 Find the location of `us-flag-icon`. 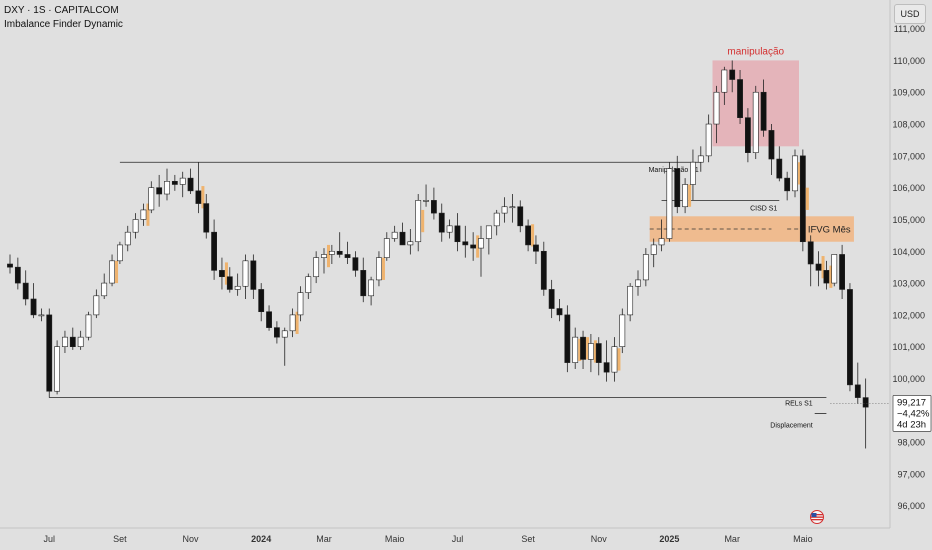

us-flag-icon is located at coordinates (817, 517).